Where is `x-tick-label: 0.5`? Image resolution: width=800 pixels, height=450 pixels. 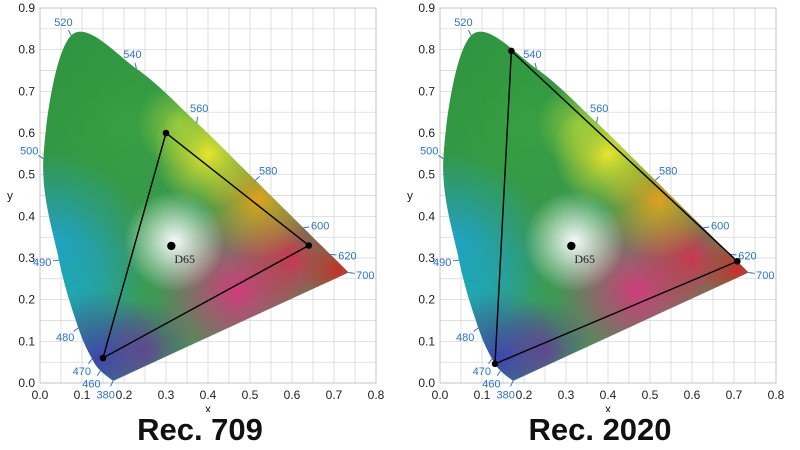 x-tick-label: 0.5 is located at coordinates (650, 395).